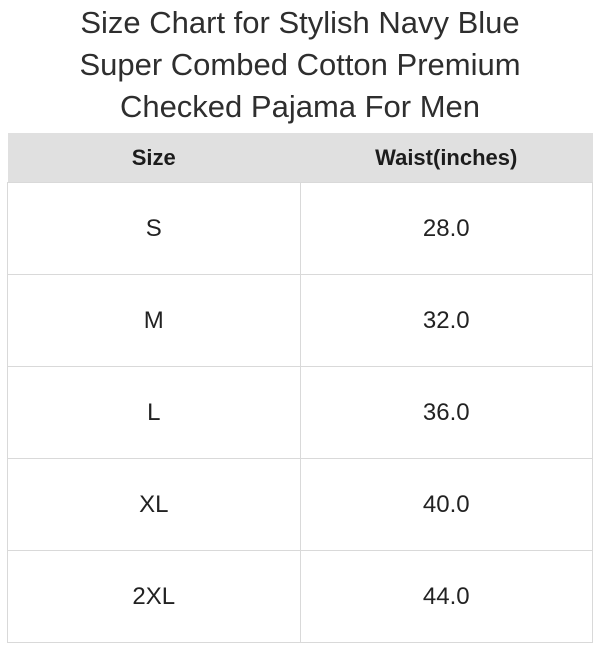 This screenshot has width=600, height=649. I want to click on size-cell: XL, so click(154, 504).